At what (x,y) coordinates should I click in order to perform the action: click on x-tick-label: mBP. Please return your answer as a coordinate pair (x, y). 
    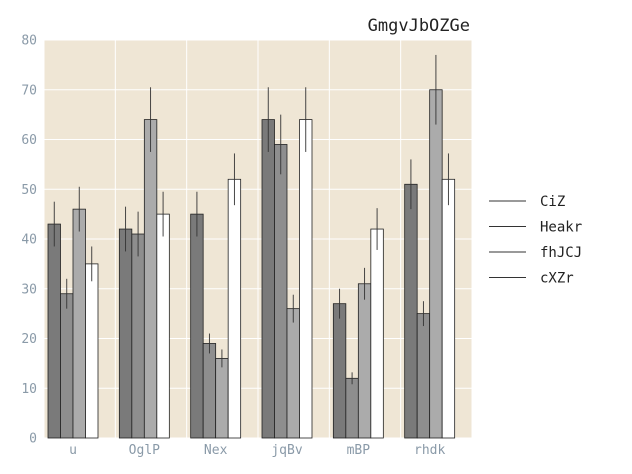
    Looking at the image, I should click on (359, 450).